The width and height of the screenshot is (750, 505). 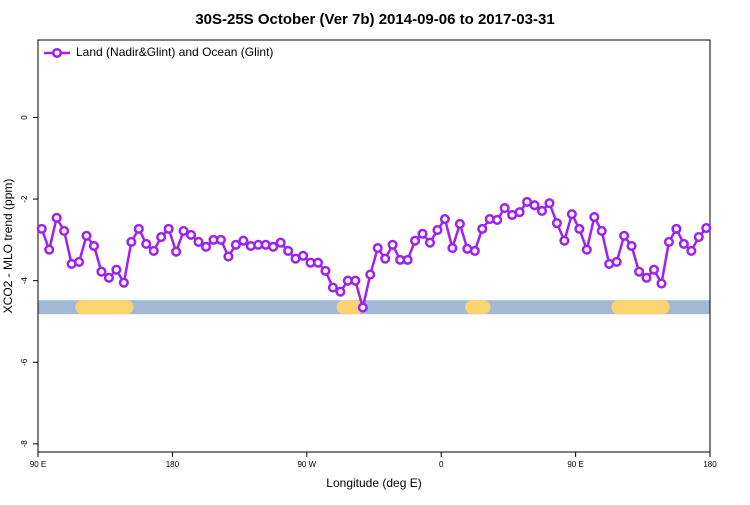 I want to click on y-tick-label: 0, so click(x=24, y=117).